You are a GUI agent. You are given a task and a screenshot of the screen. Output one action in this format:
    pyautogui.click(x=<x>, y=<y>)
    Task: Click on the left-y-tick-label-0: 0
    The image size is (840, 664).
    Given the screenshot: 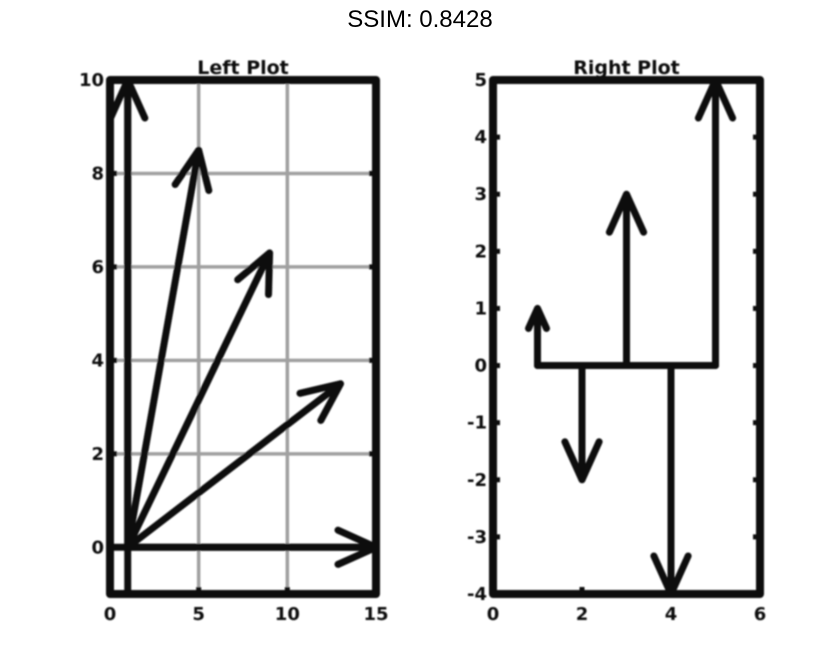 What is the action you would take?
    pyautogui.click(x=97, y=547)
    